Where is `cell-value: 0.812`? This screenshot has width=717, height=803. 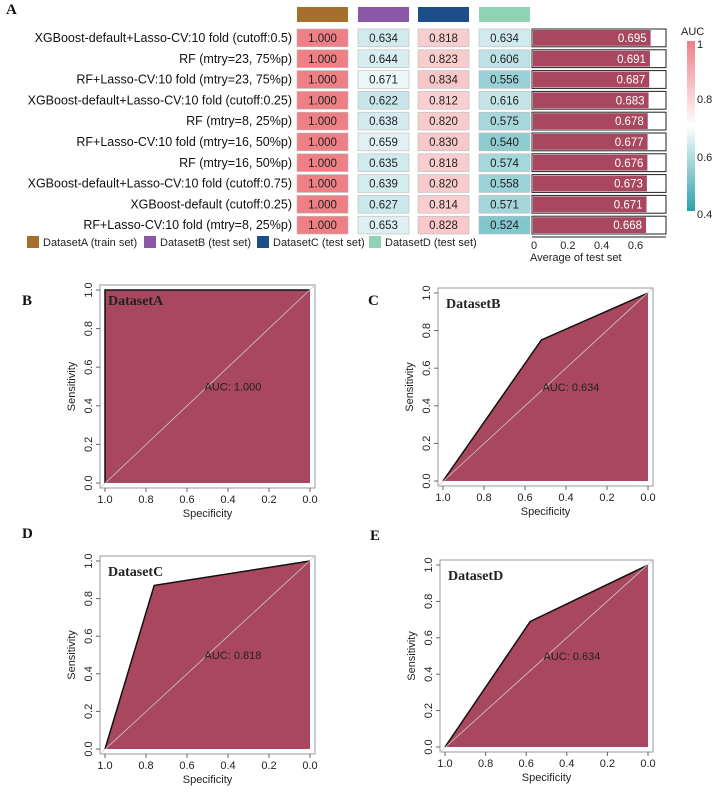 cell-value: 0.812 is located at coordinates (443, 101).